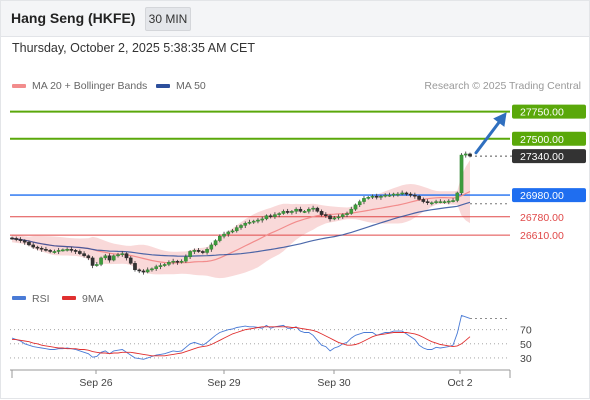  Describe the element at coordinates (542, 157) in the screenshot. I see `level-label-2: 27340.00` at that location.